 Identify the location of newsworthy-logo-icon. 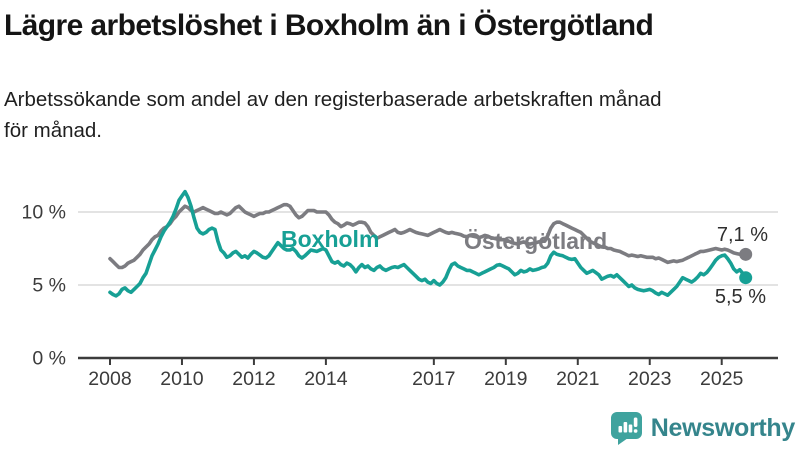
(626, 428).